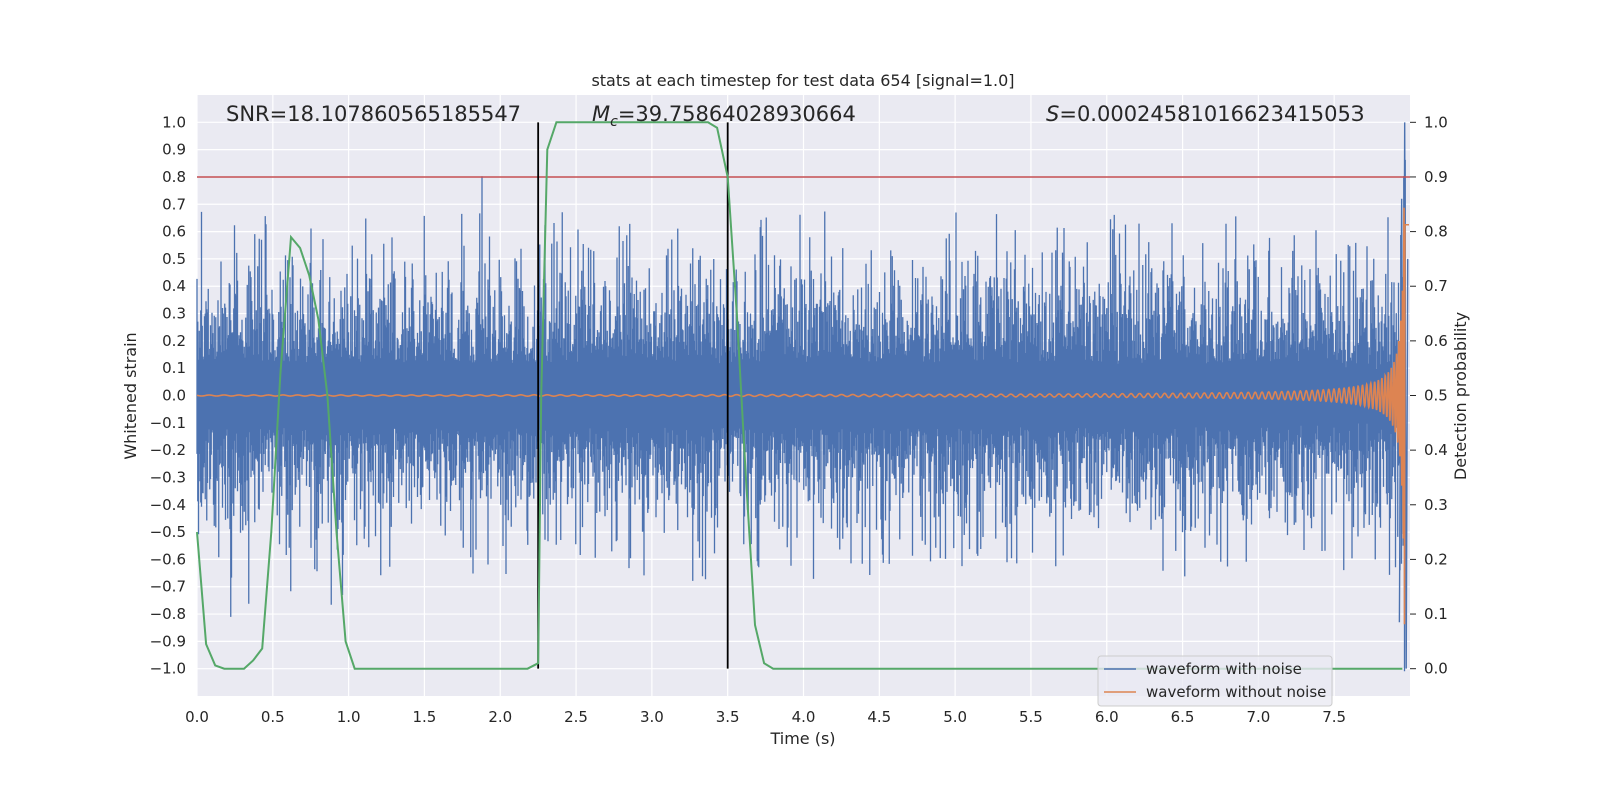  I want to click on y2-tick-label: 0.5, so click(1436, 396).